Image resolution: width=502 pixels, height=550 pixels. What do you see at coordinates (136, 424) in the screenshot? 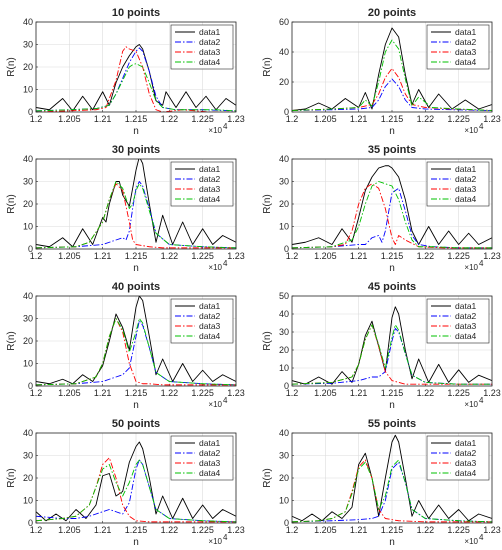
I see `chart-title: 50 points` at bounding box center [136, 424].